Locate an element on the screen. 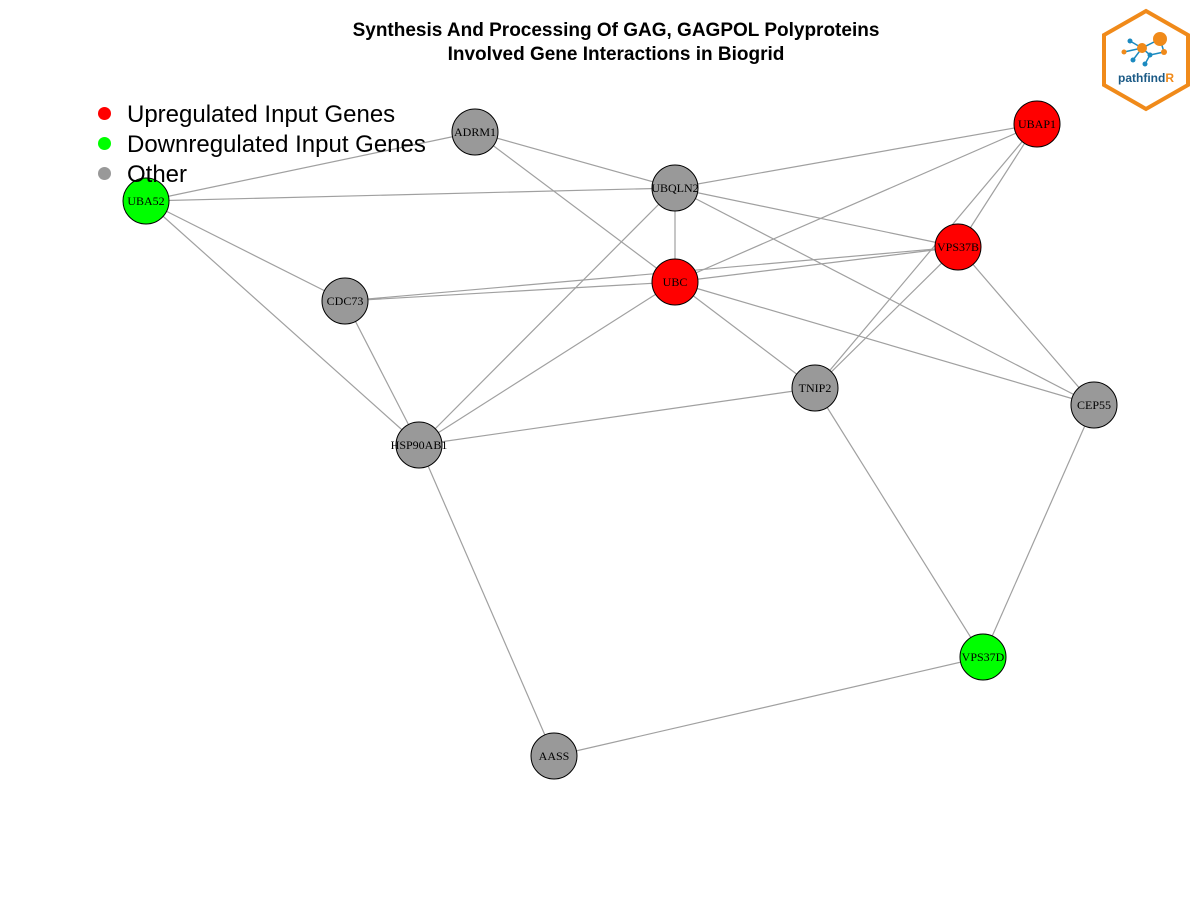 This screenshot has width=1200, height=900. node-cdc73: CDC73 is located at coordinates (345, 301).